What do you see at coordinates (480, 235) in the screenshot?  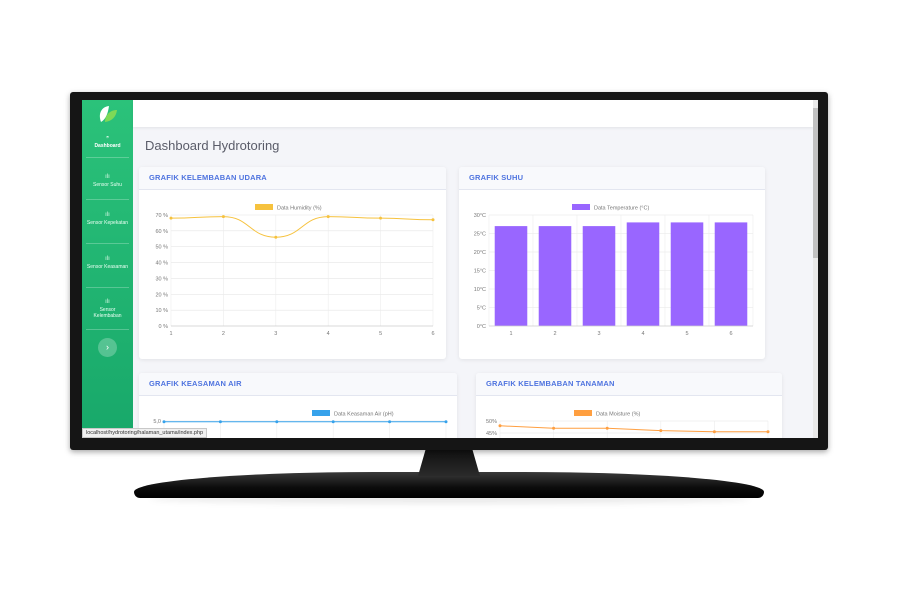 I see `y-tick-label: 25°C` at bounding box center [480, 235].